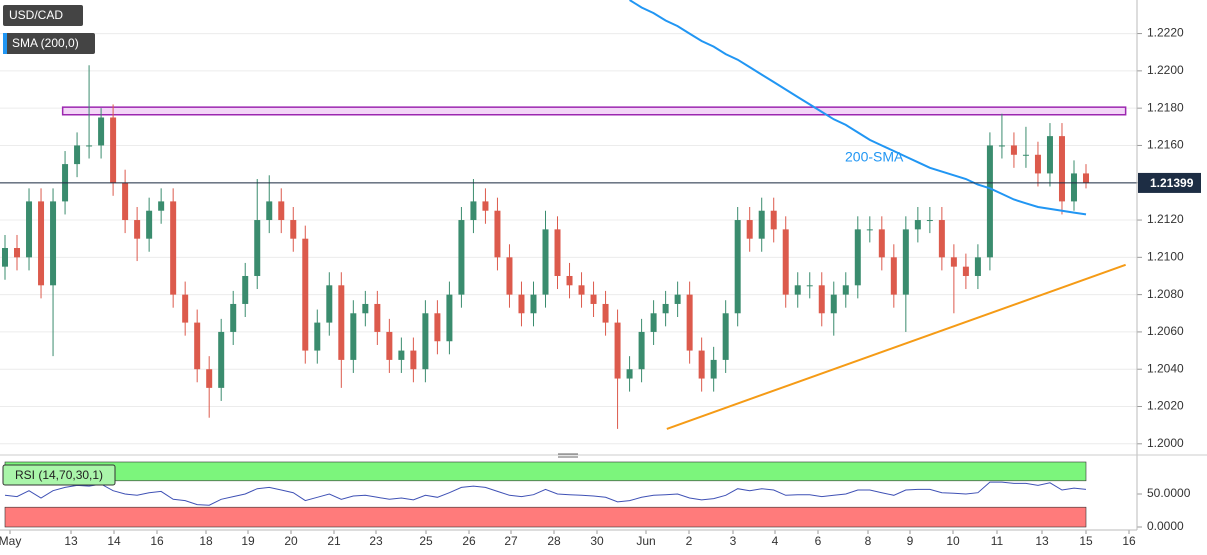 The width and height of the screenshot is (1207, 555). I want to click on resistance-band, so click(594, 111).